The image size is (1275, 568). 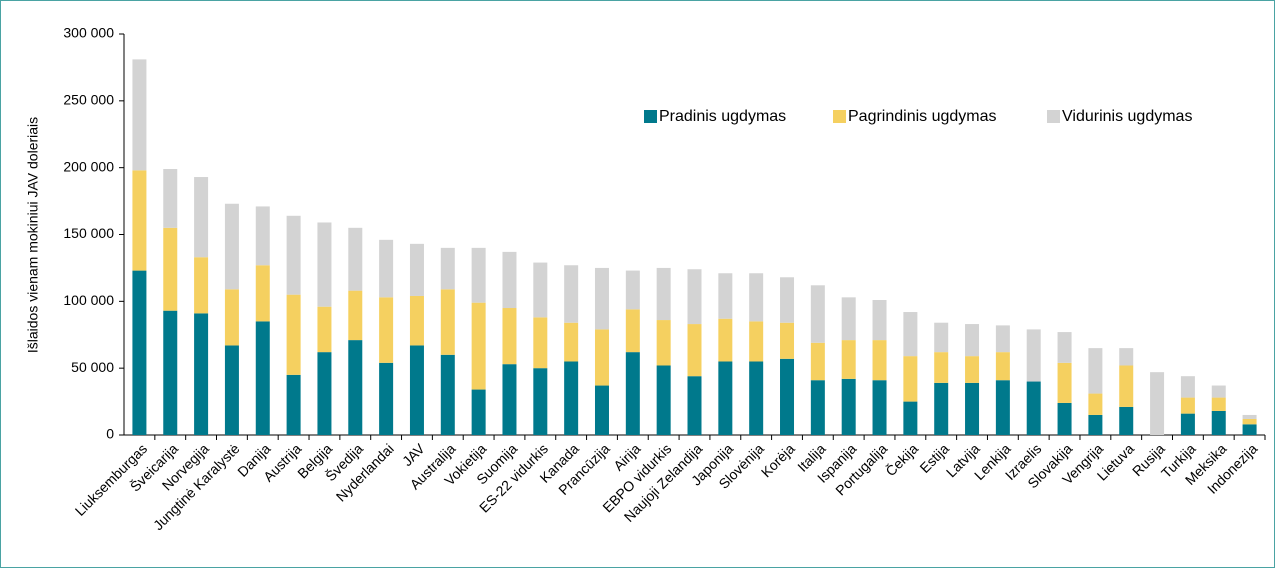 I want to click on y-axis-title: Išlaidos vienam mokiniui JAV doleriais, so click(x=33, y=235).